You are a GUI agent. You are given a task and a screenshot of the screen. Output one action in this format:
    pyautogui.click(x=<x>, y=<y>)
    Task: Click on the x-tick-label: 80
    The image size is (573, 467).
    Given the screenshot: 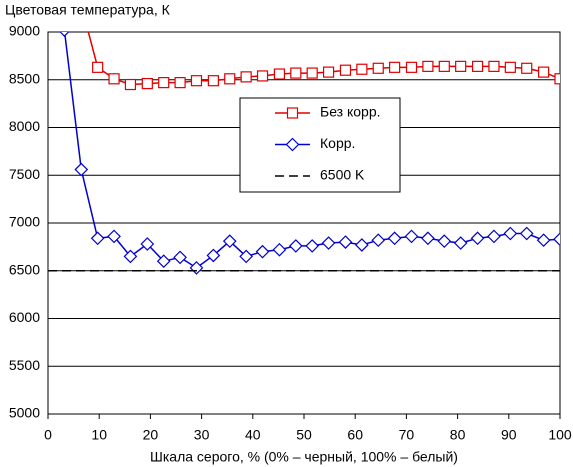 What is the action you would take?
    pyautogui.click(x=458, y=435)
    